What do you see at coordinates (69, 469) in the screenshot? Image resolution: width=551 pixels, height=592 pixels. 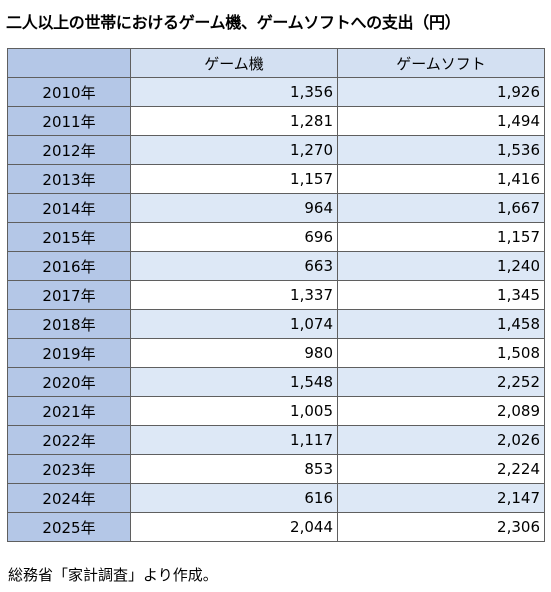 I see `year-label: 2023年` at bounding box center [69, 469].